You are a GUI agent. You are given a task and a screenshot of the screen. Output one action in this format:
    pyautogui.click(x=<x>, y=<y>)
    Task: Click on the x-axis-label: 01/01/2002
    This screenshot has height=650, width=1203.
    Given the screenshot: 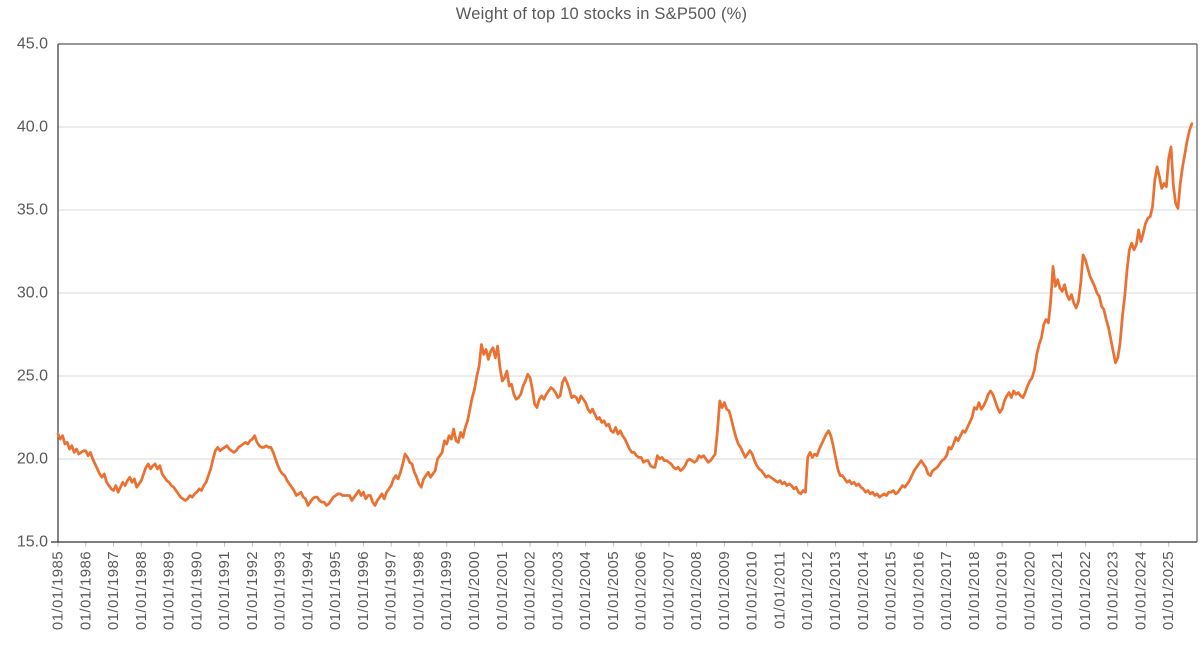 What is the action you would take?
    pyautogui.click(x=530, y=590)
    